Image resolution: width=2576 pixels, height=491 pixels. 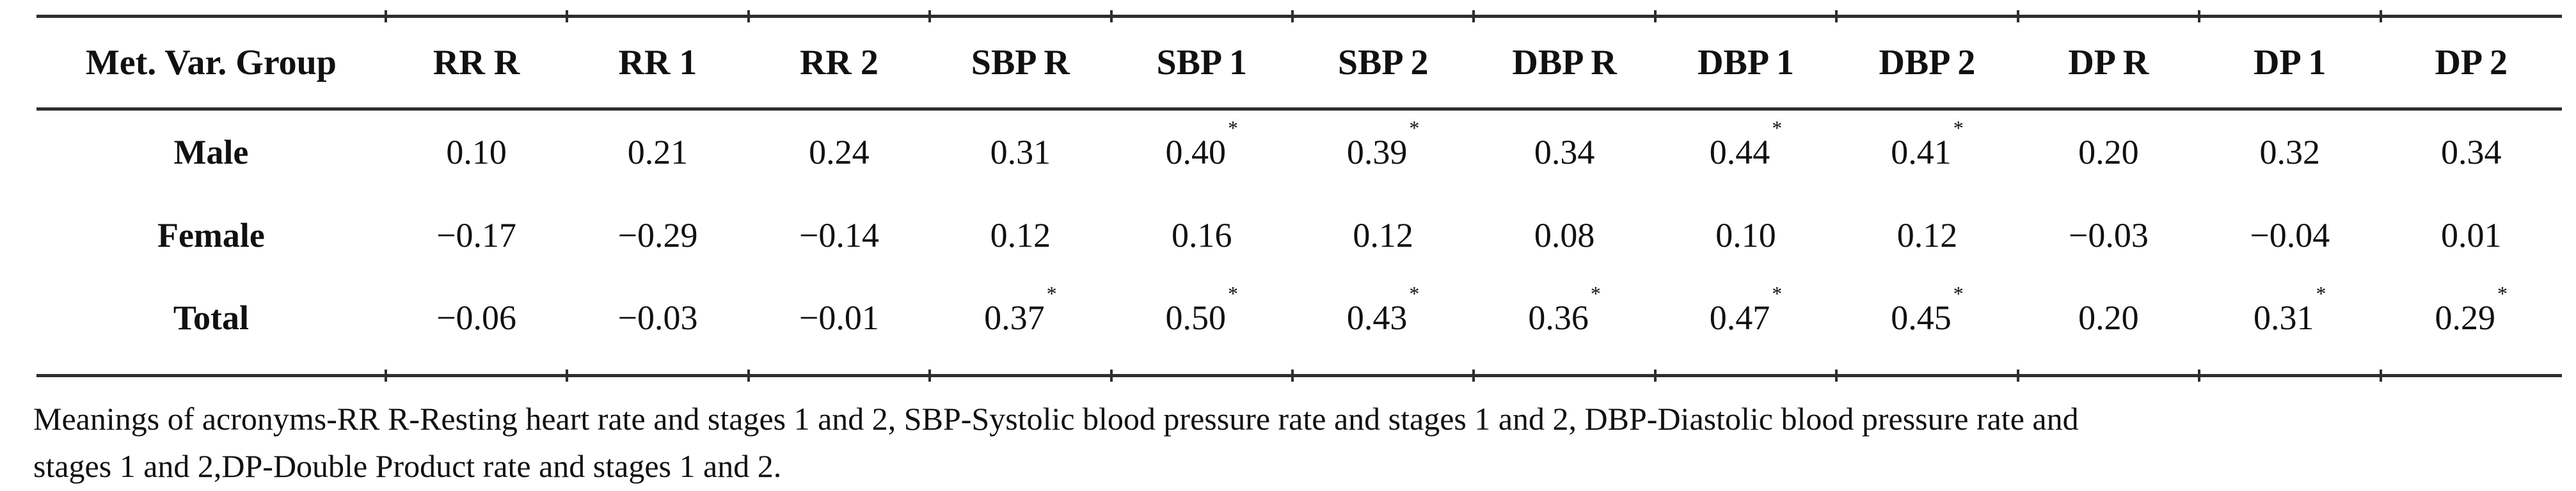 What do you see at coordinates (477, 327) in the screenshot?
I see `table-cell: −0.06` at bounding box center [477, 327].